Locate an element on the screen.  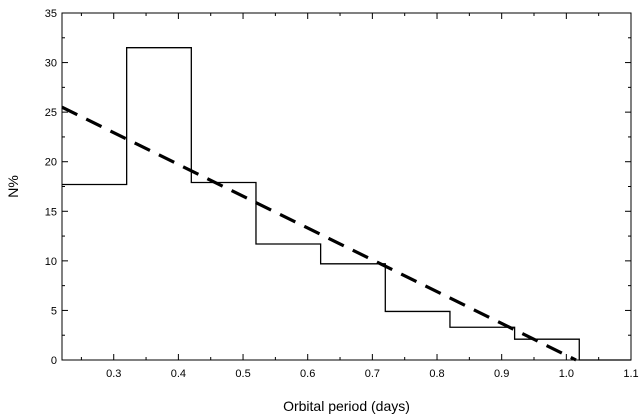
x-tick-label: 0.7 is located at coordinates (372, 374).